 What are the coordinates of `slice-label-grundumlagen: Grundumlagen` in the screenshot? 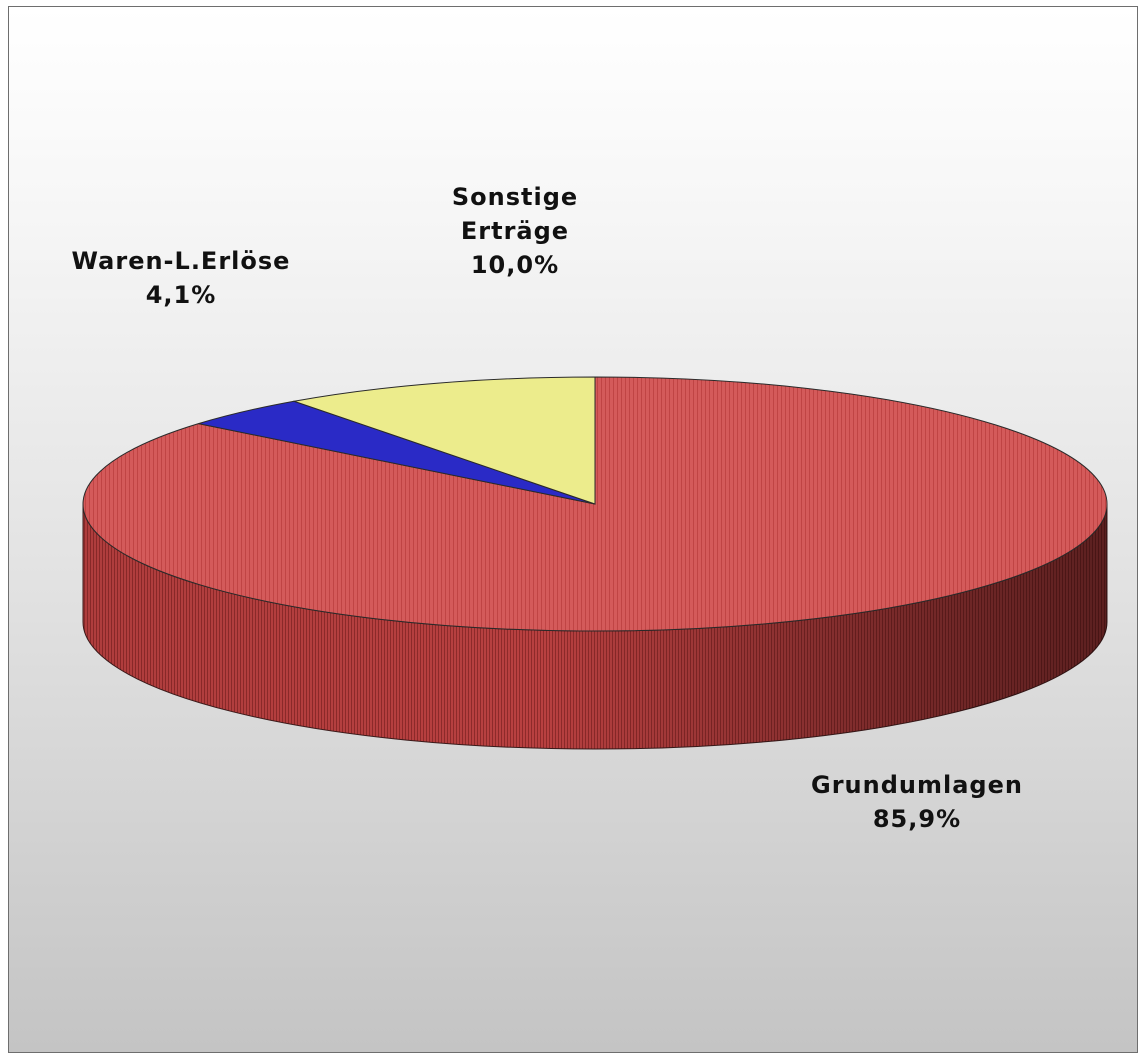 It's located at (917, 785).